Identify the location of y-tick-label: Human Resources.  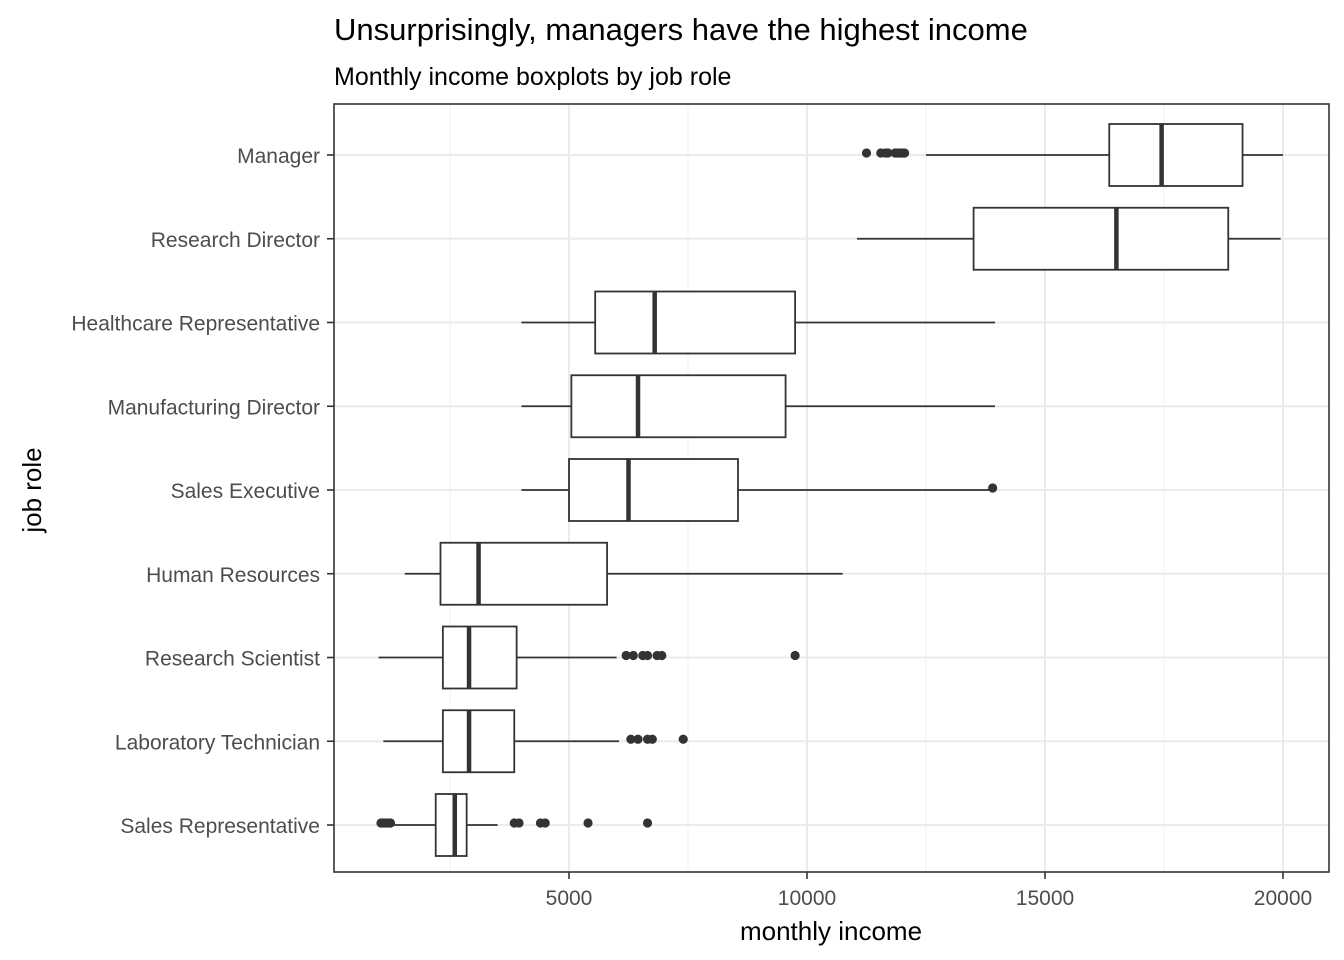
(233, 575).